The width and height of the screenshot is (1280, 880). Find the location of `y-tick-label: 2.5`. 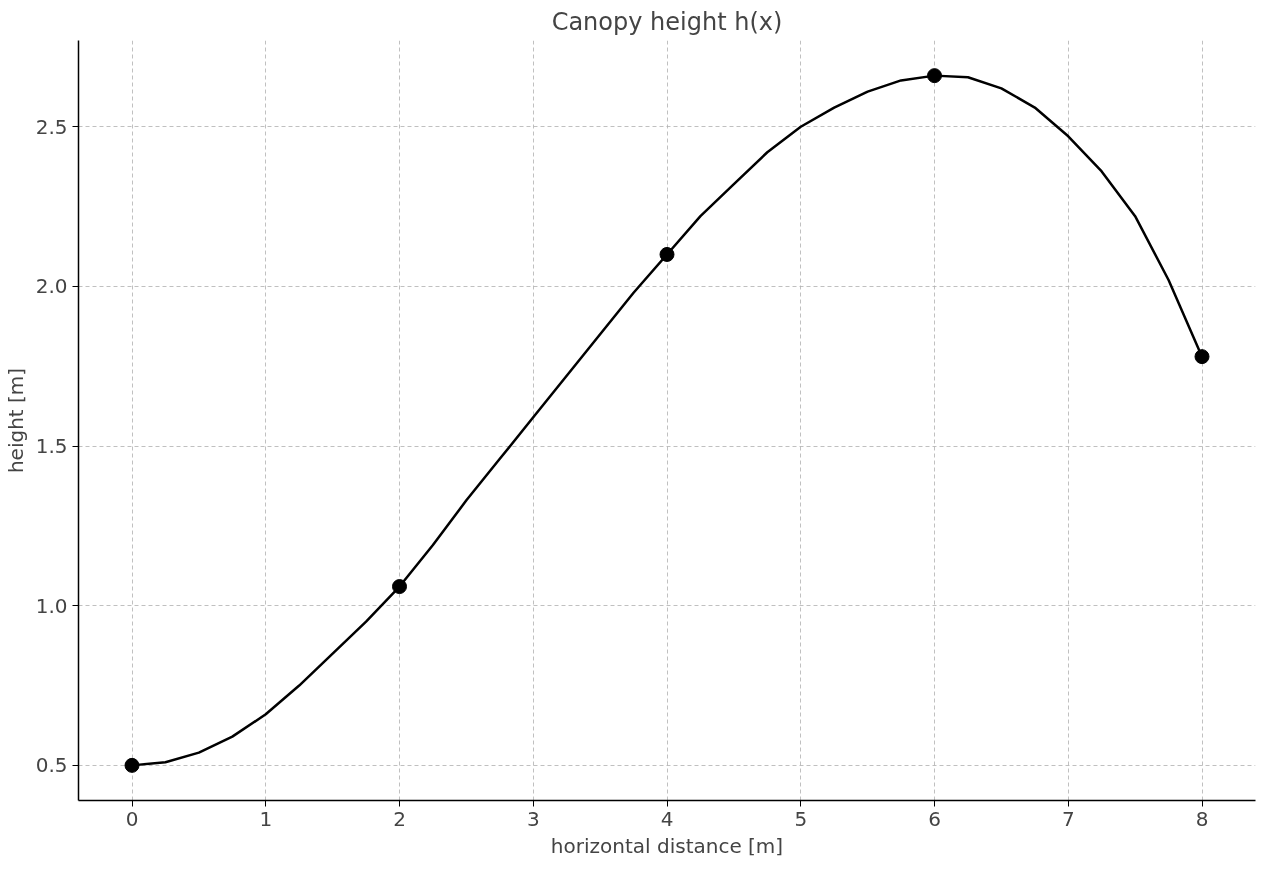

y-tick-label: 2.5 is located at coordinates (51, 126).